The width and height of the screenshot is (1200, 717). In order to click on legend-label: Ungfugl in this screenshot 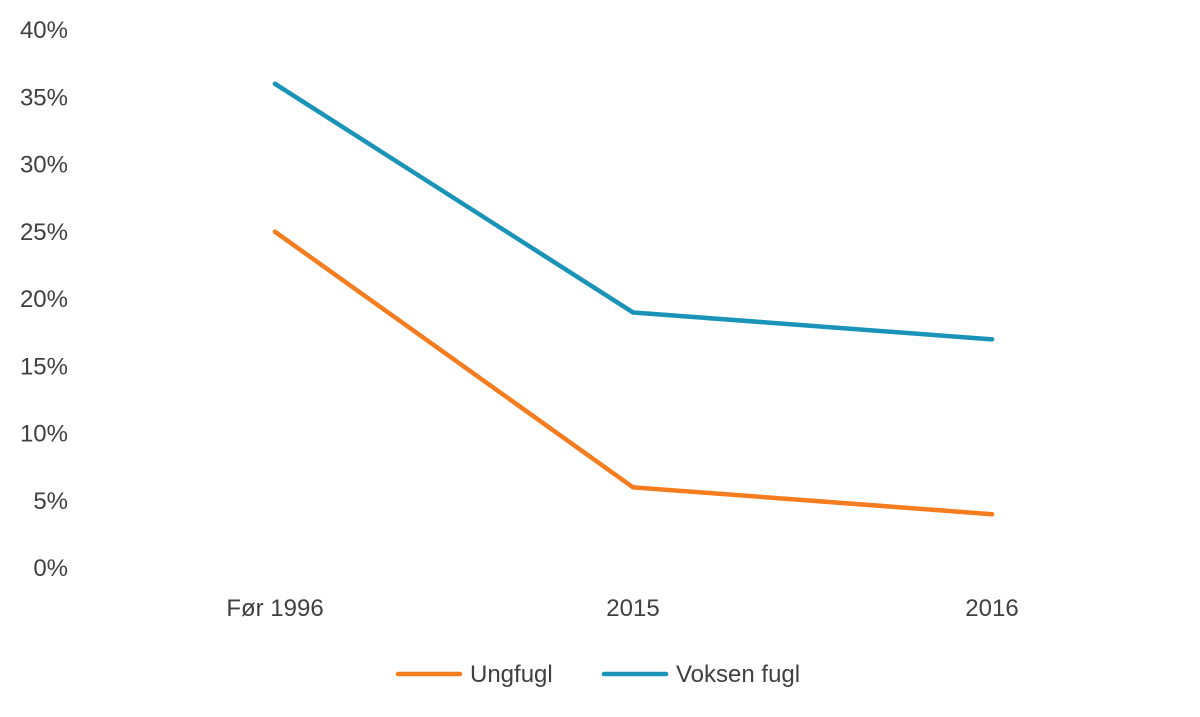, I will do `click(511, 674)`.